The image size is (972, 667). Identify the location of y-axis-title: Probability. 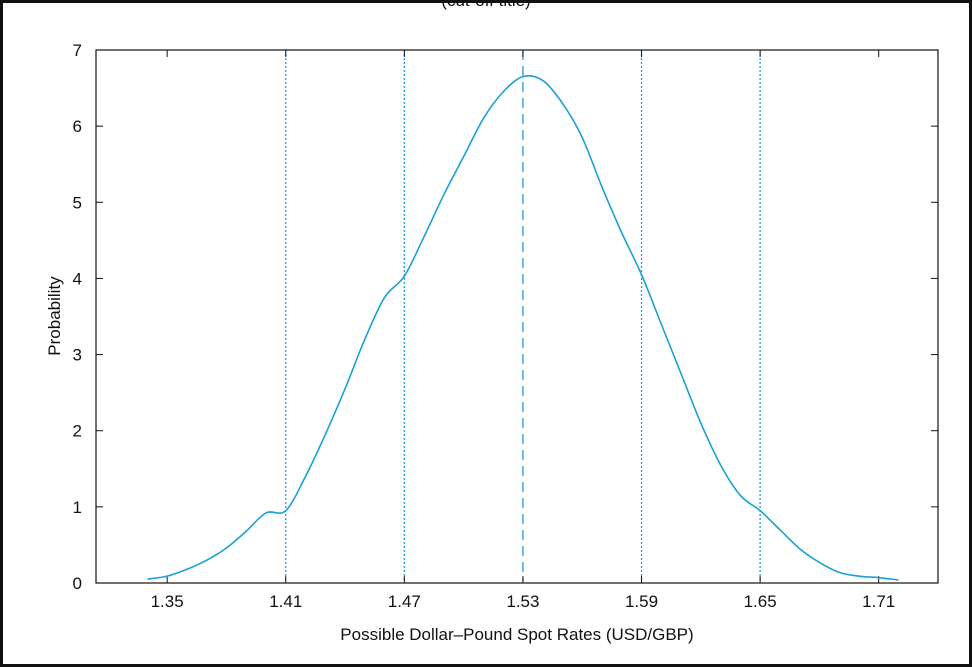
(54, 316).